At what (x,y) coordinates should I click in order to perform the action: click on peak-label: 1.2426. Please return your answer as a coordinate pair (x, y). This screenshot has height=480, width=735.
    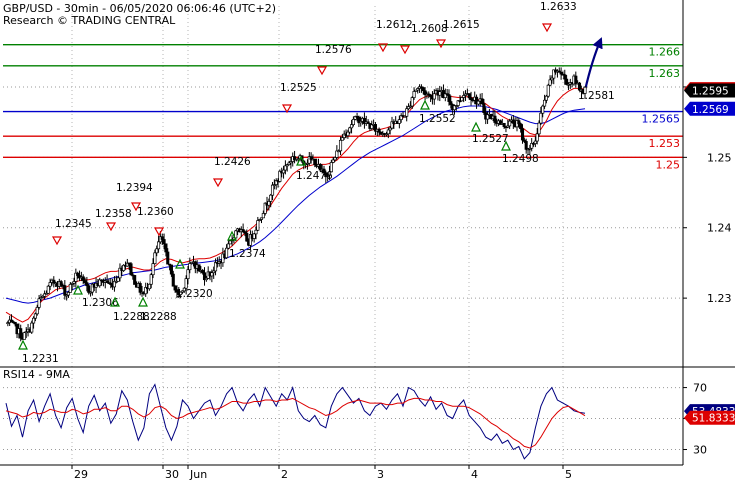
    Looking at the image, I should click on (232, 162).